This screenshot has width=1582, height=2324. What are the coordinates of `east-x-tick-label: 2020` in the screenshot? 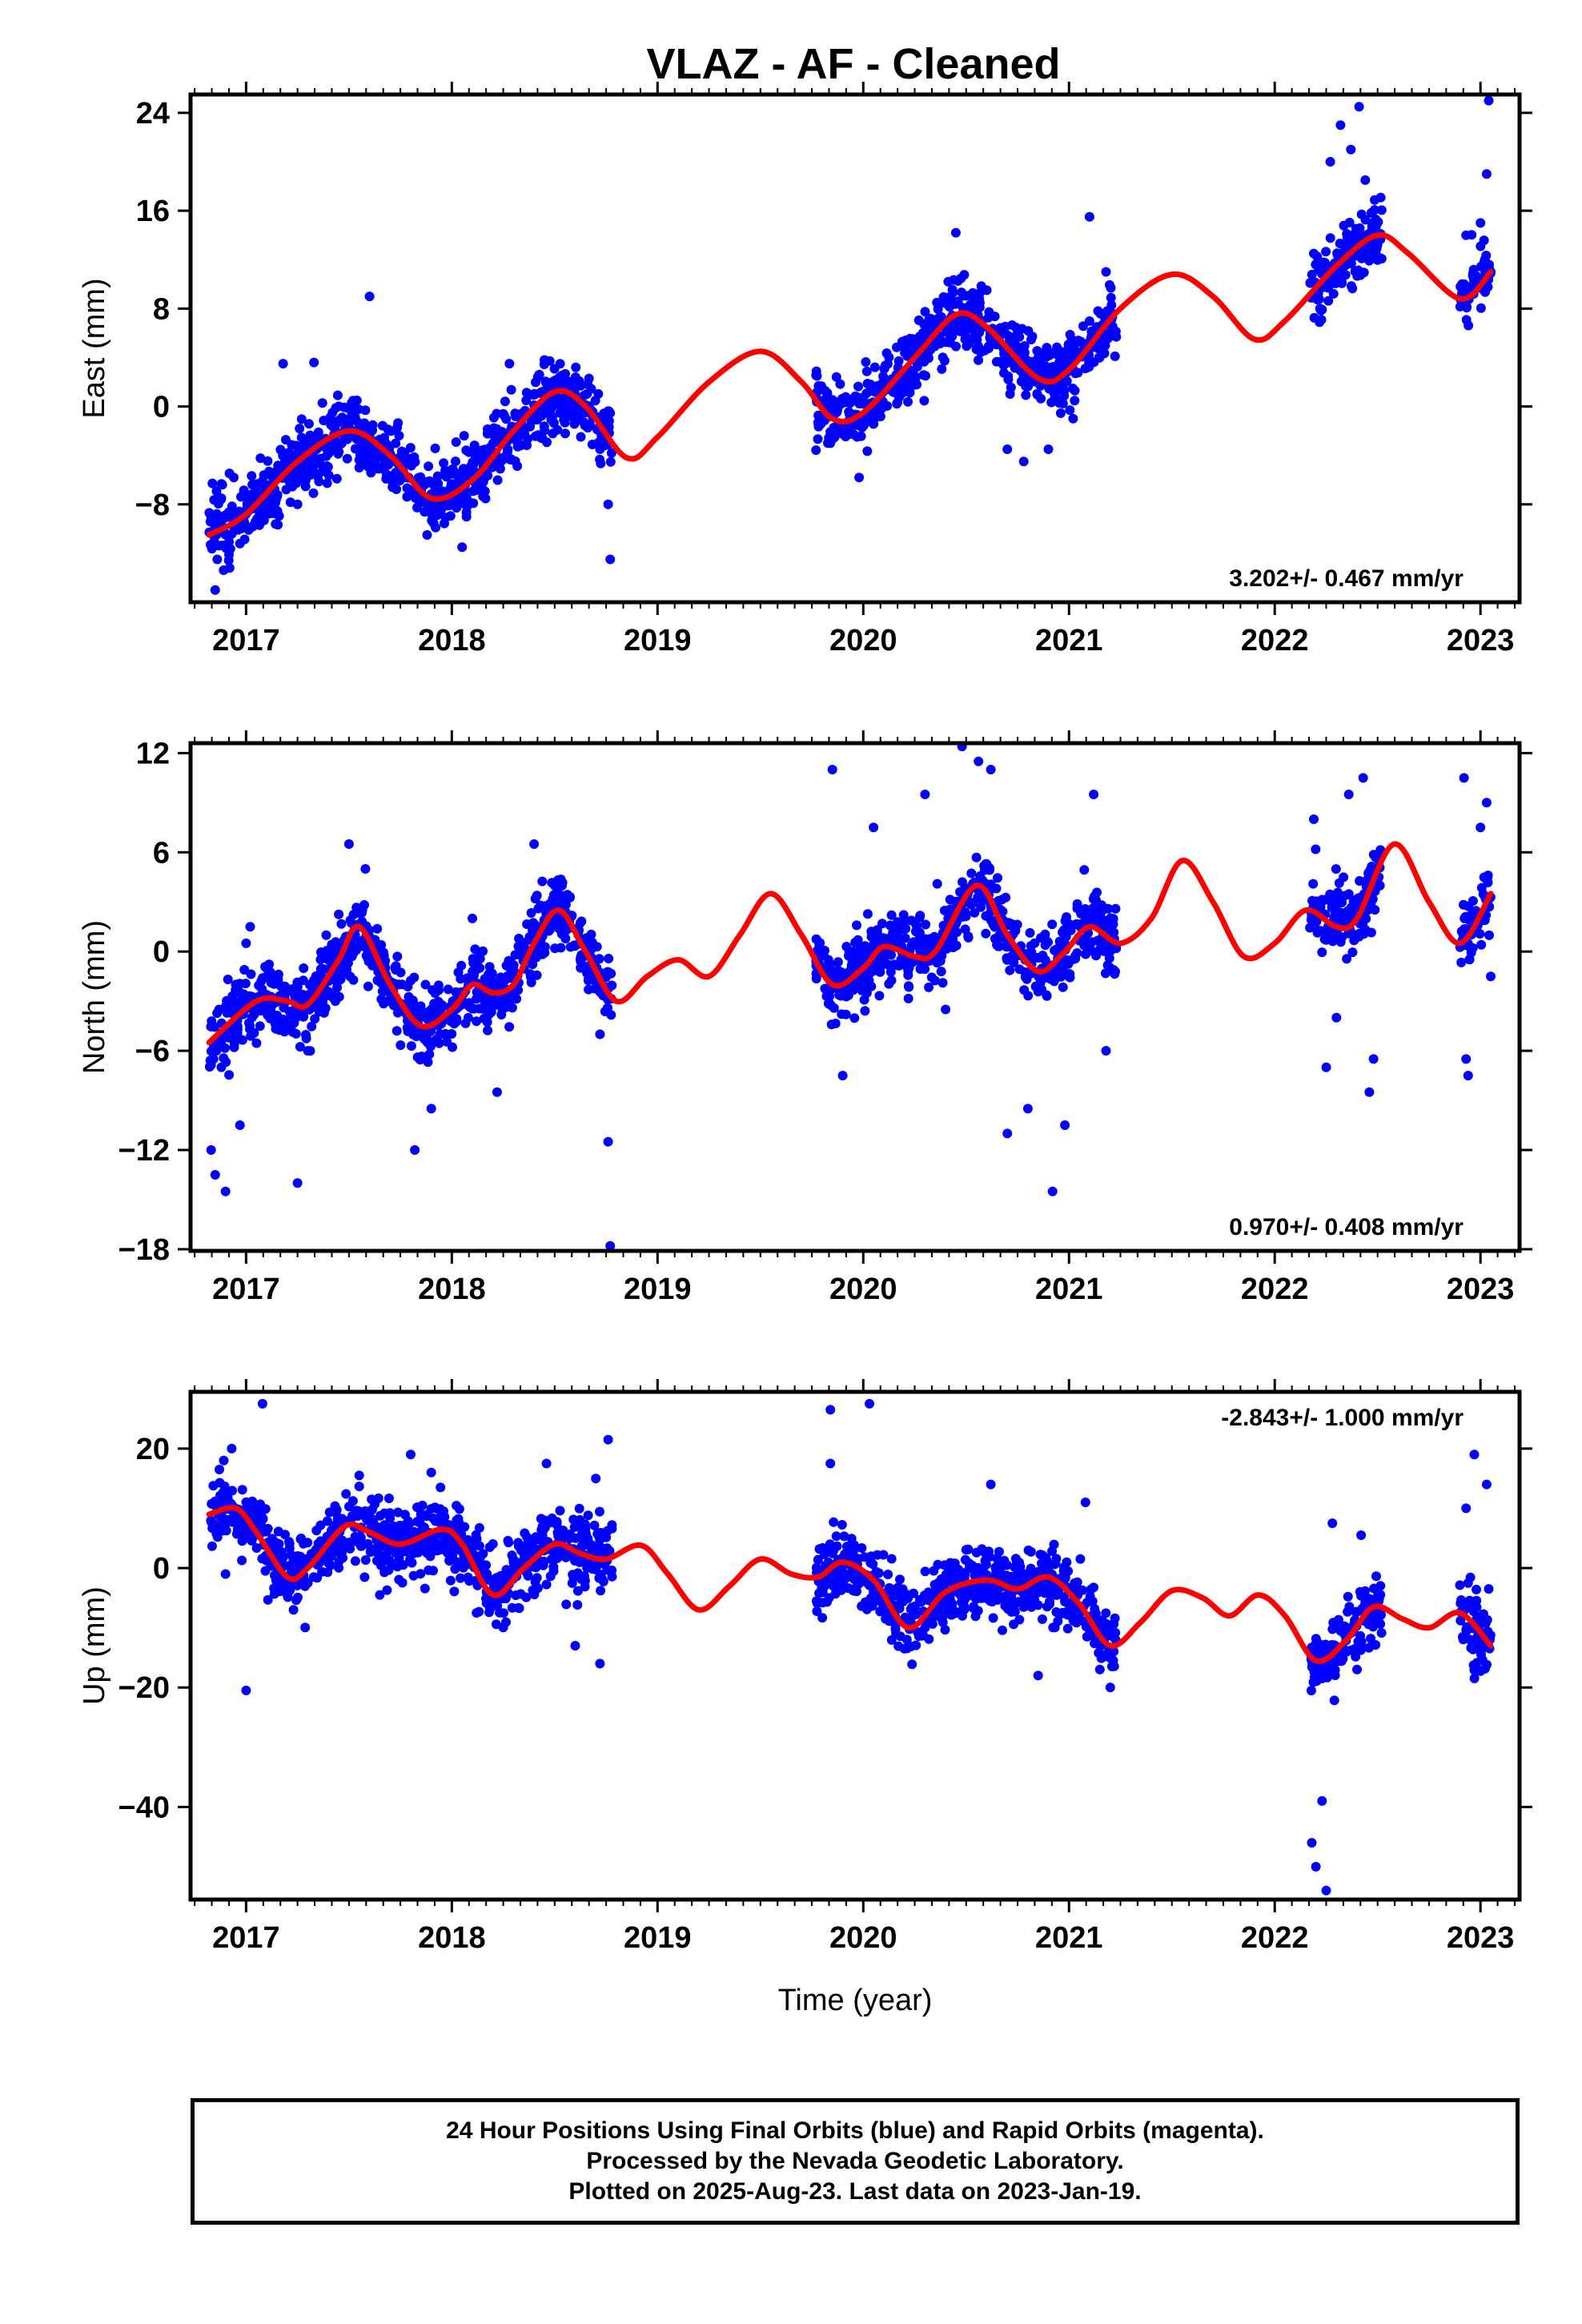 It's located at (863, 640).